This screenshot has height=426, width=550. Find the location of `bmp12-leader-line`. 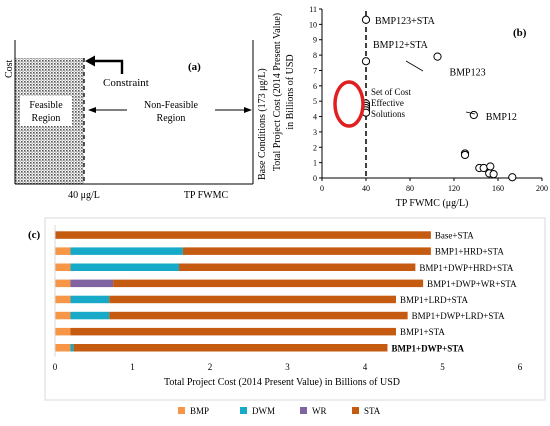

bmp12-leader-line is located at coordinates (470, 113).